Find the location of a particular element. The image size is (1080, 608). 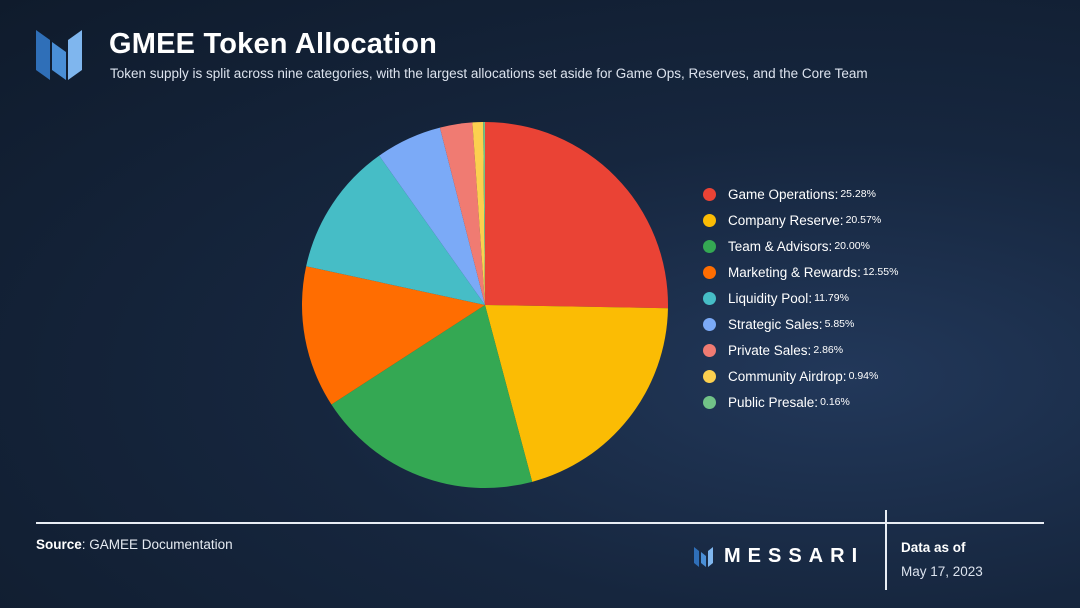

legend-item: Public Presale:0.16% is located at coordinates (800, 402).